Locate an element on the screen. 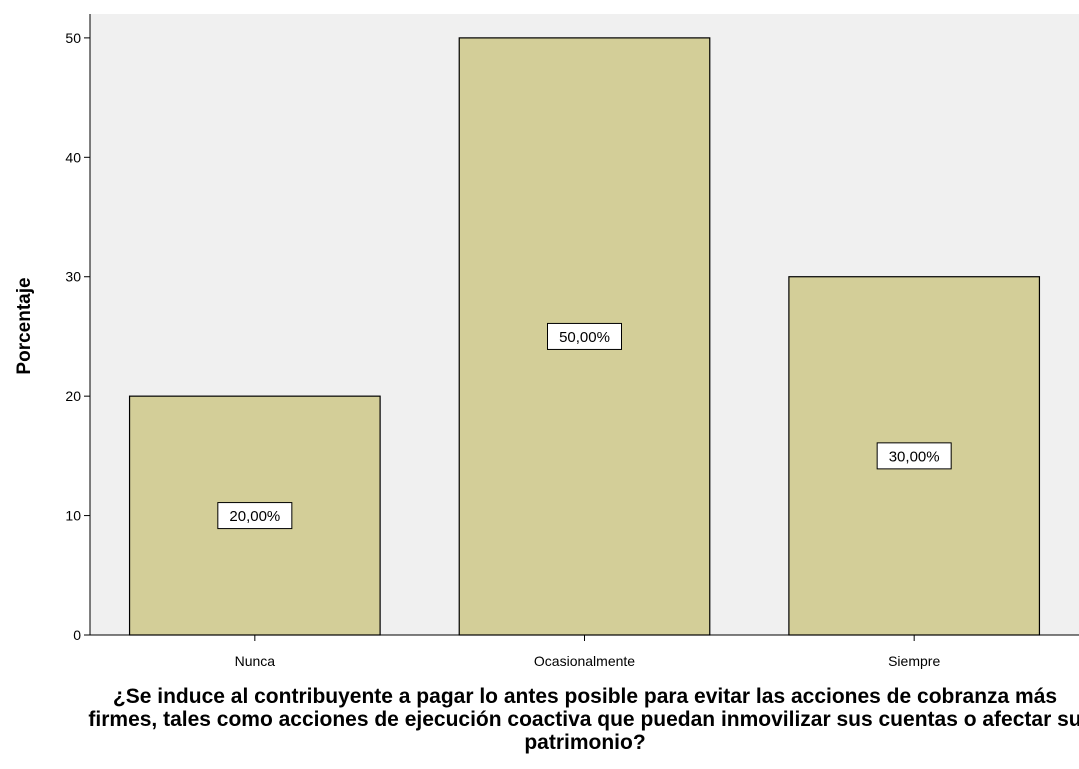 Image resolution: width=1079 pixels, height=769 pixels. y-tick-label: 0 is located at coordinates (77, 635).